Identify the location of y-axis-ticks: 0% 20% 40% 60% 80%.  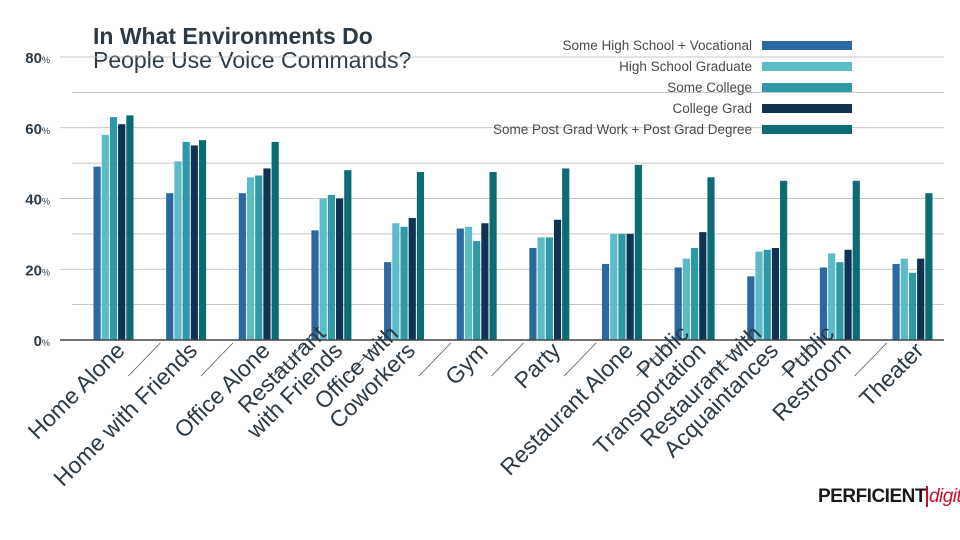
(37, 200).